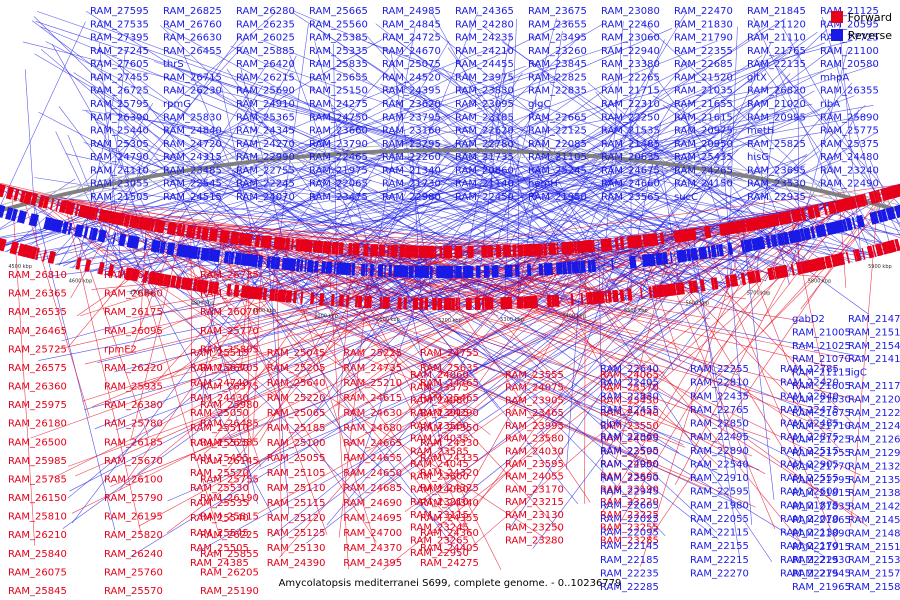 This screenshot has width=900, height=600. Describe the element at coordinates (296, 443) in the screenshot. I see `gene-label-middle: RAM_25100` at that location.